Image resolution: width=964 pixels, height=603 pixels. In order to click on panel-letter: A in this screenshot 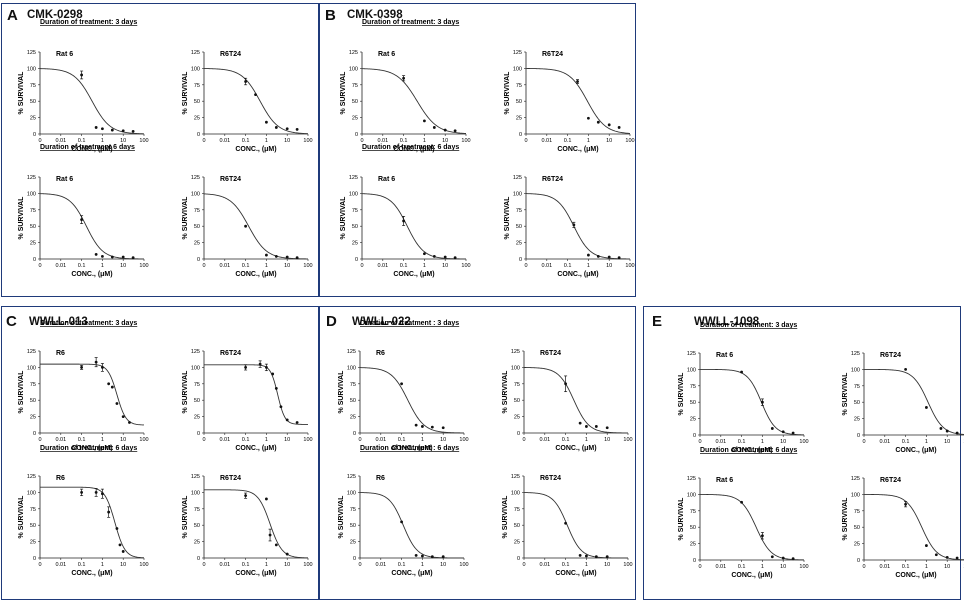, I will do `click(12, 15)`.